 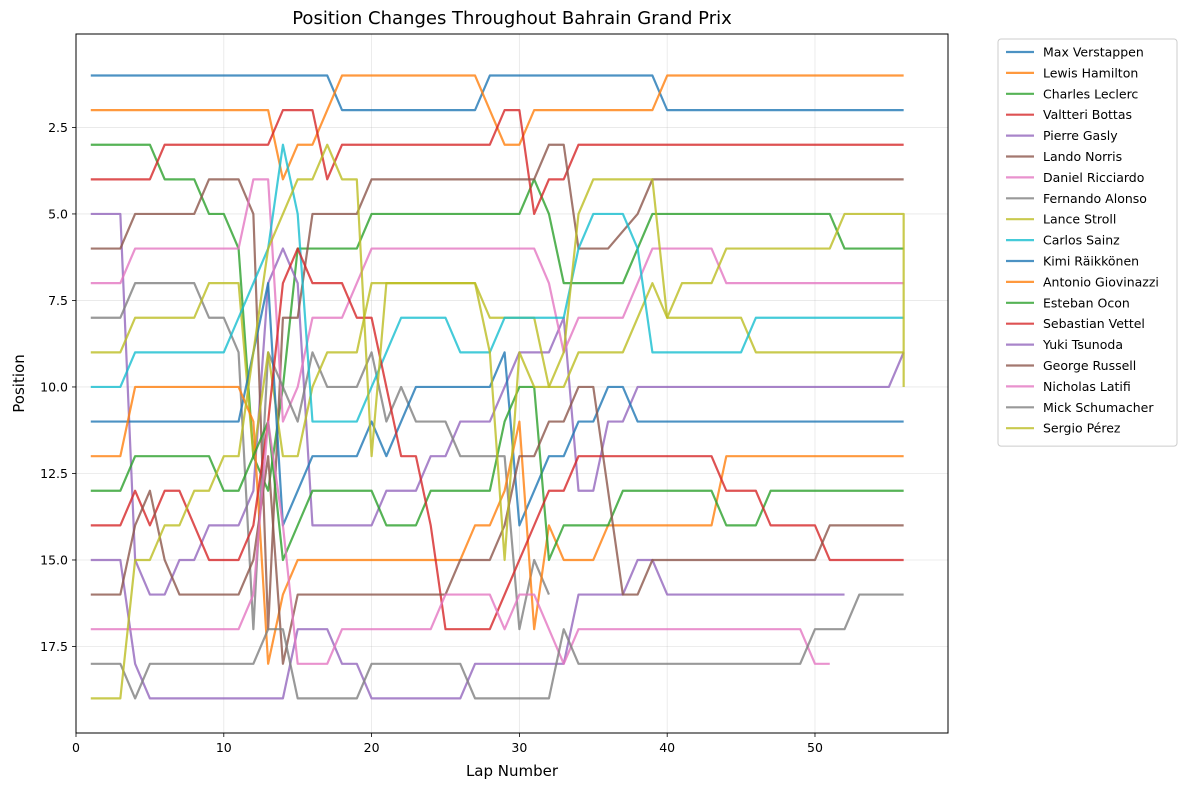 What do you see at coordinates (1086, 302) in the screenshot?
I see `legend-entry-label: Esteban Ocon` at bounding box center [1086, 302].